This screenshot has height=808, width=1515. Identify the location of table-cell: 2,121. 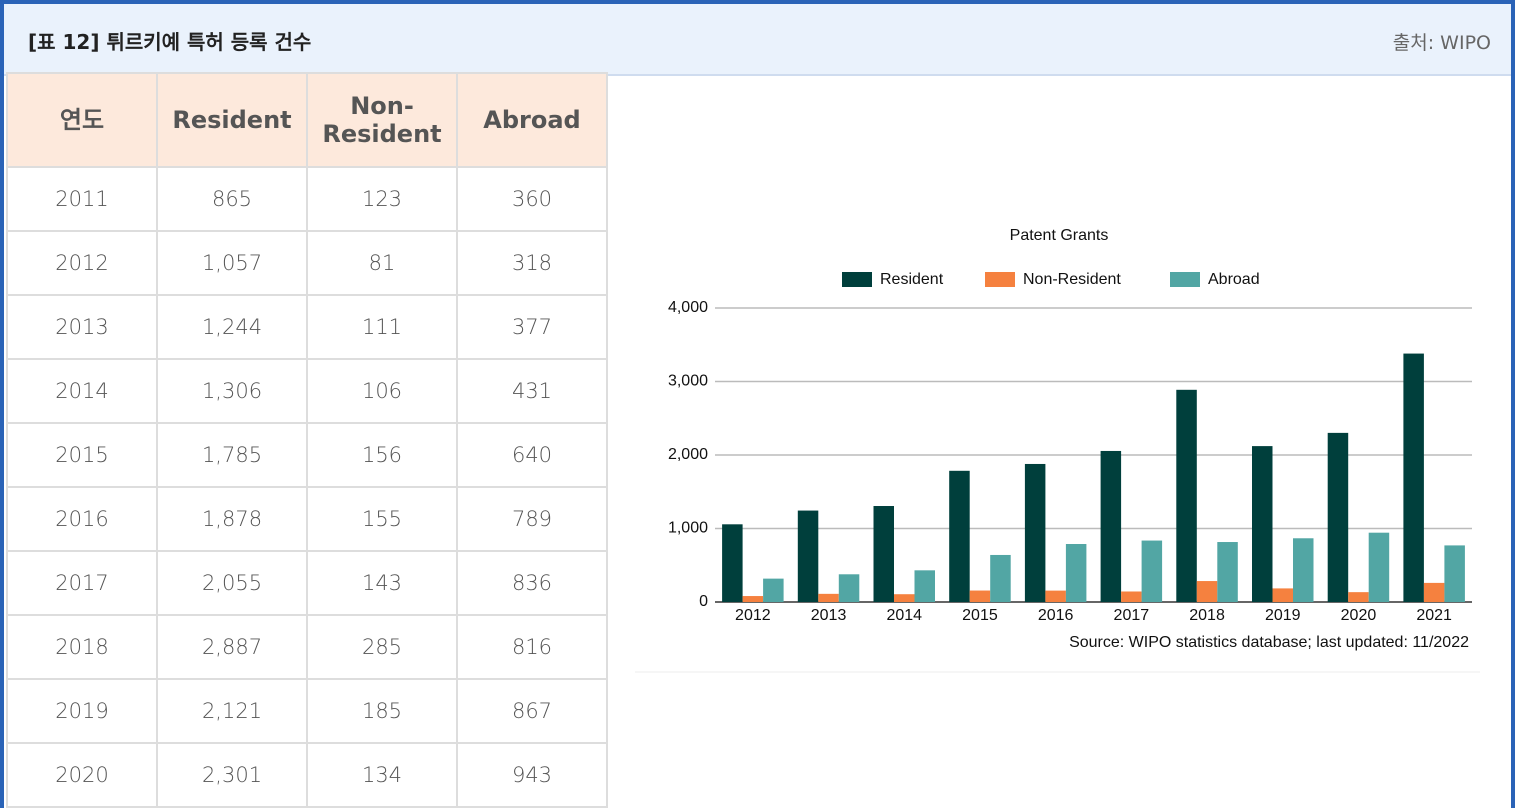
(232, 711).